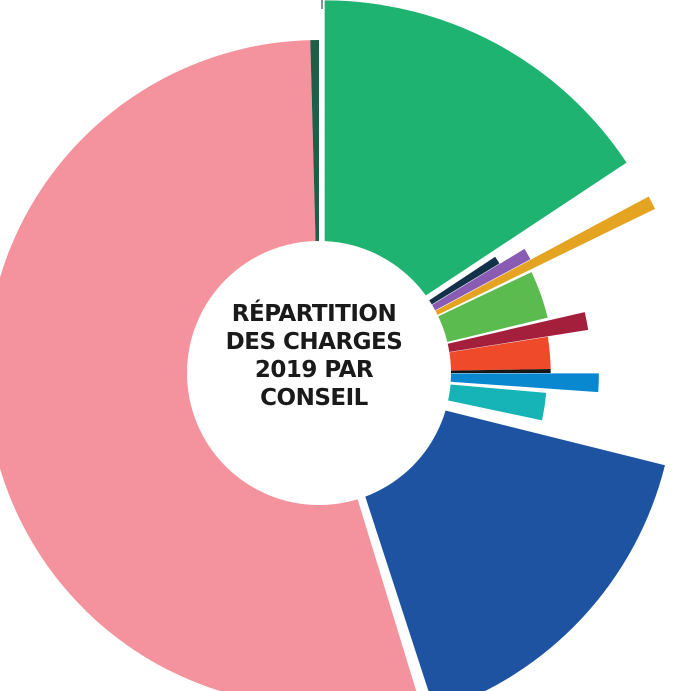  I want to click on chart-title: RÉPARTITION DES CHARGES 2019 PAR CONSEIL, so click(314, 356).